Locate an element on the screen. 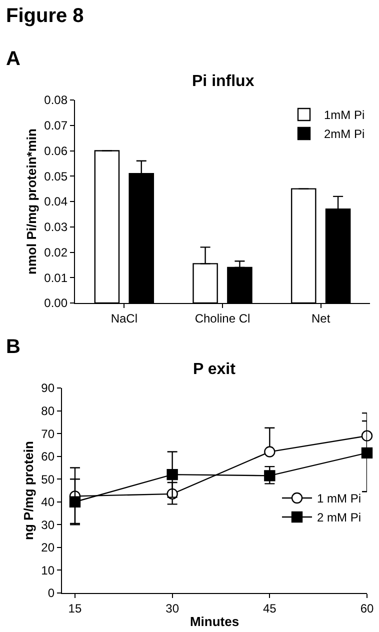 The width and height of the screenshot is (379, 632). x-tick-label: Net is located at coordinates (321, 319).